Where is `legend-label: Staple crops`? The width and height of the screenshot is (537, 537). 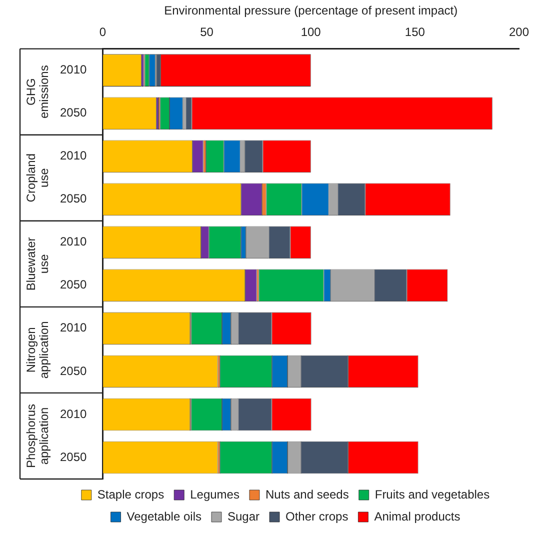 legend-label: Staple crops is located at coordinates (130, 494).